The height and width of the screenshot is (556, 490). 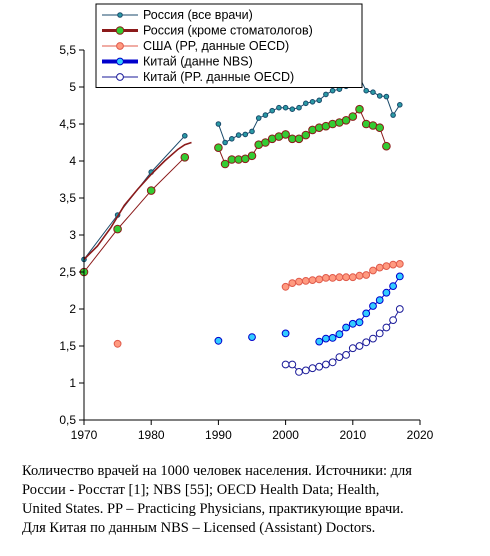 What do you see at coordinates (67, 198) in the screenshot?
I see `y-tick-label: 3,5` at bounding box center [67, 198].